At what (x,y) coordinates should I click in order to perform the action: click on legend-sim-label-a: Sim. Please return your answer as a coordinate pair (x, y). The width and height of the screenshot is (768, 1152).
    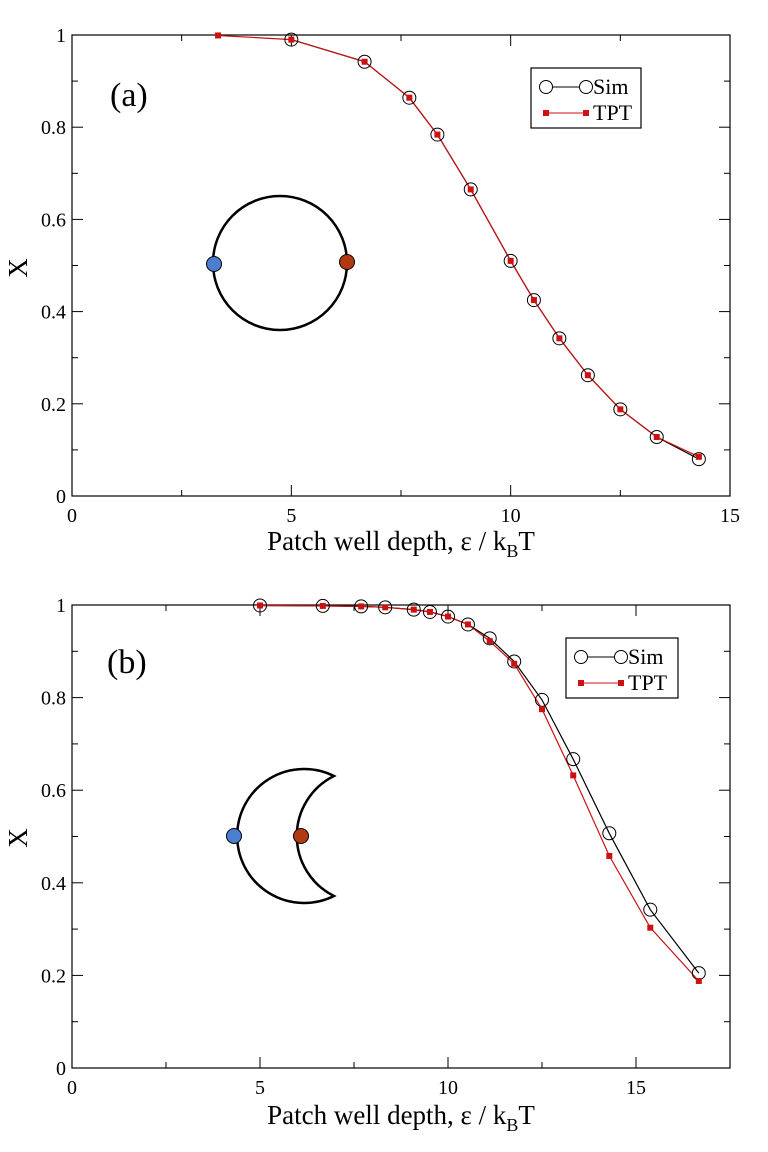
    Looking at the image, I should click on (610, 86).